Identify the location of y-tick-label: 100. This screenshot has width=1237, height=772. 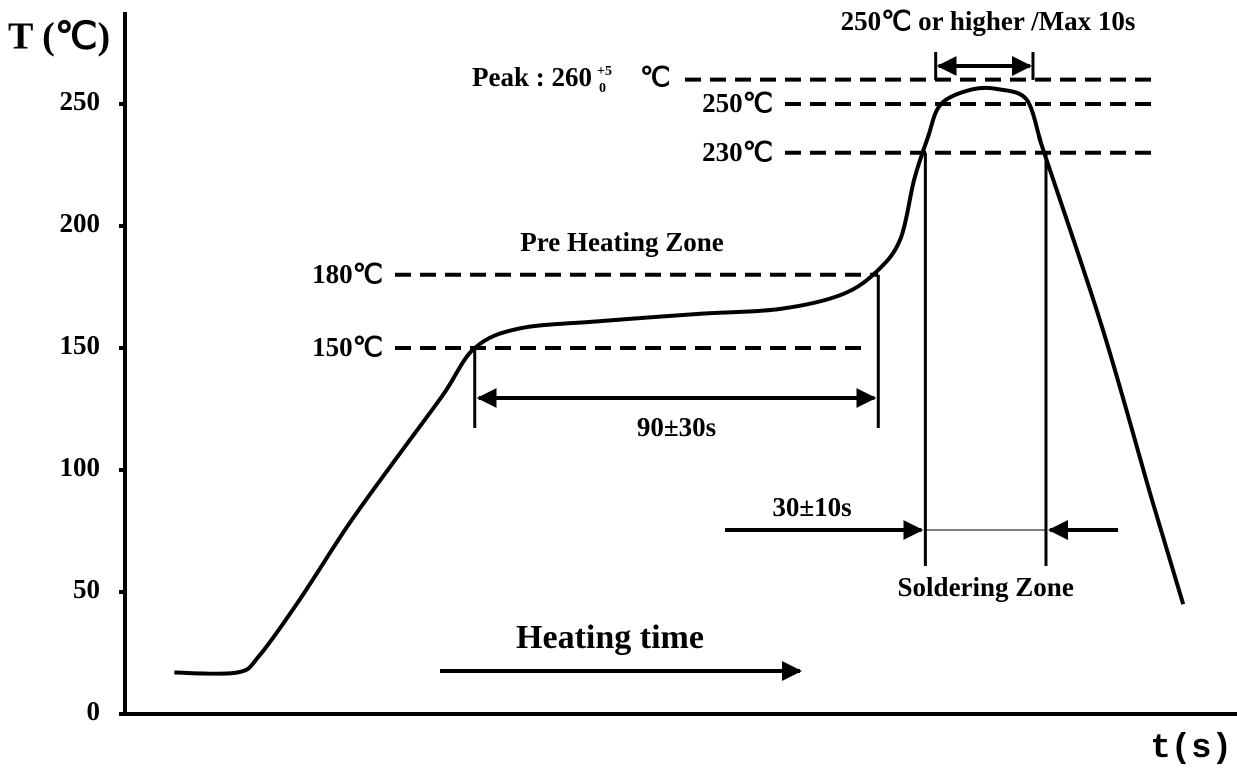
(80, 467).